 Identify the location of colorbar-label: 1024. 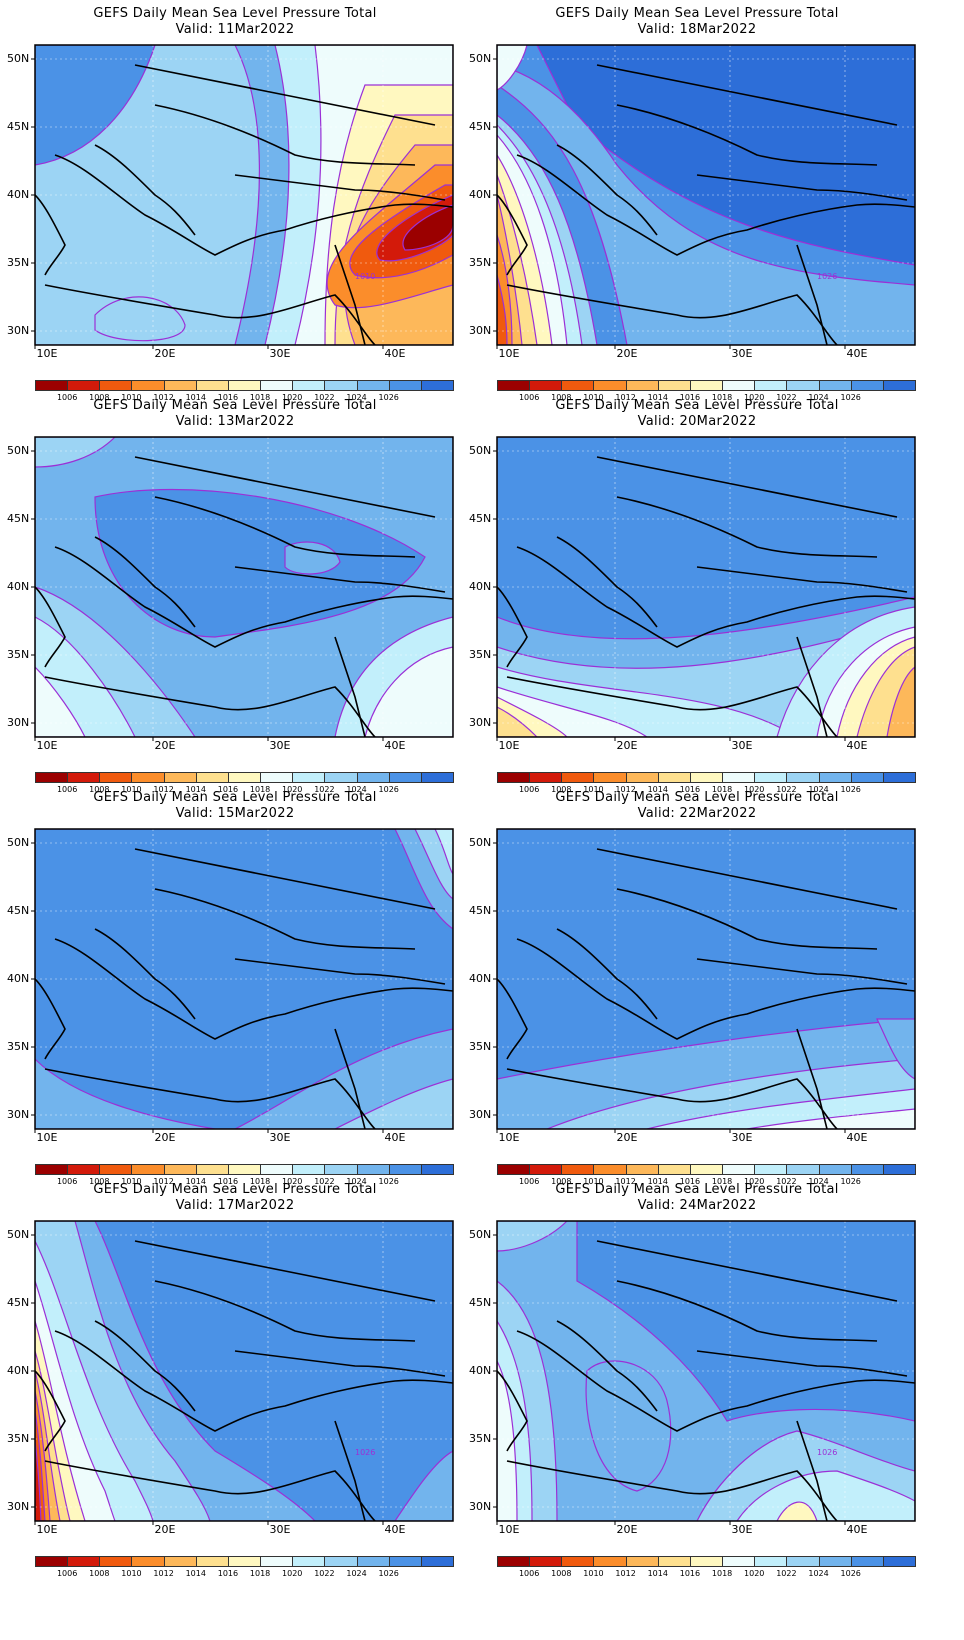
(818, 1573).